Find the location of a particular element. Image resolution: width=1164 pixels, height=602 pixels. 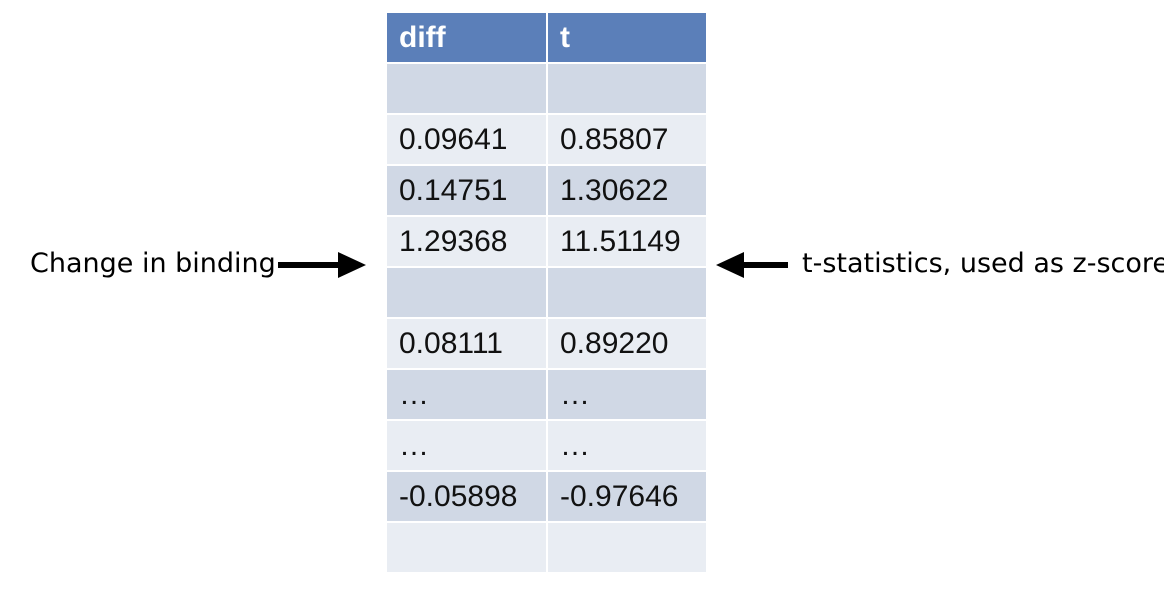

cell-diff: 1.29368 is located at coordinates (466, 241).